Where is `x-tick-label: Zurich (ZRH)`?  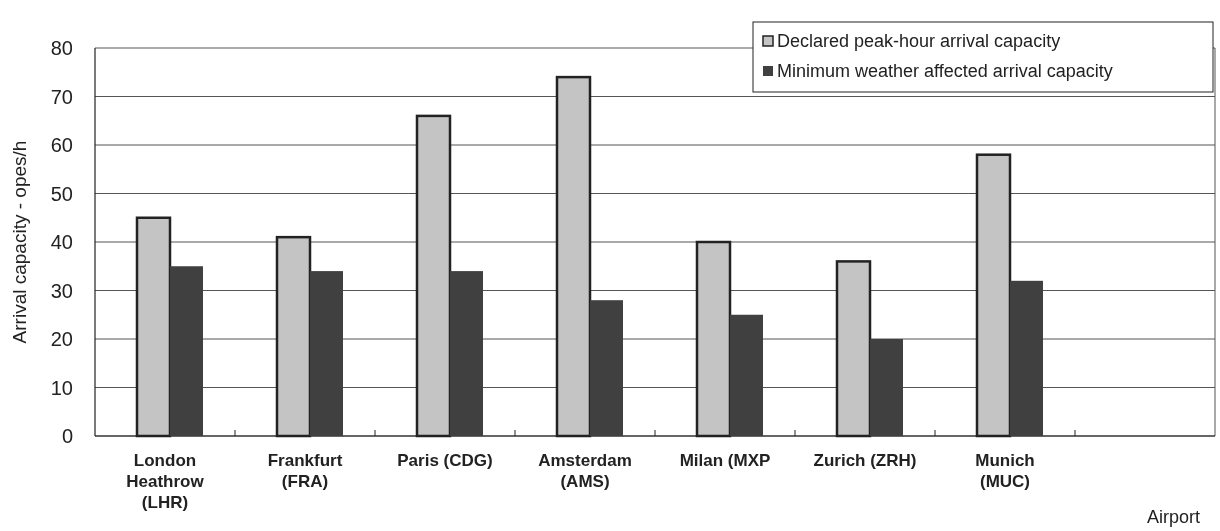
x-tick-label: Zurich (ZRH) is located at coordinates (865, 460).